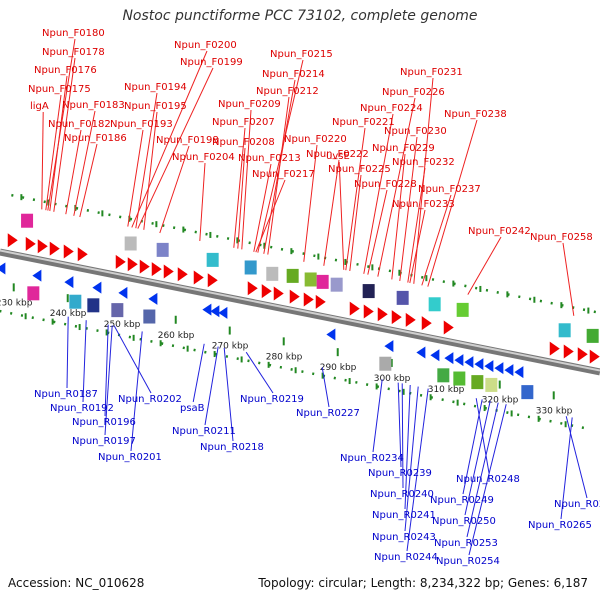  What do you see at coordinates (269, 158) in the screenshot?
I see `forward-gene-label: Npun_F0213` at bounding box center [269, 158].